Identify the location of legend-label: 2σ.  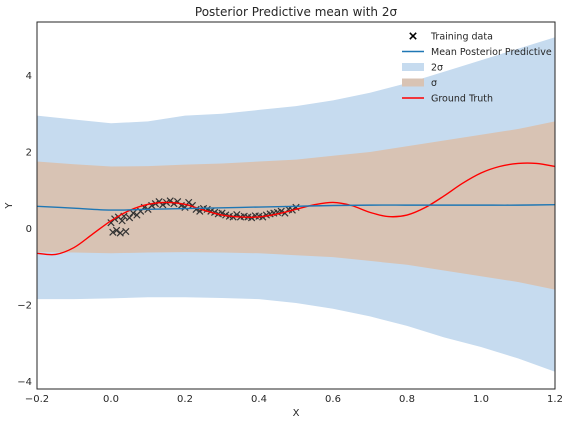
(437, 68).